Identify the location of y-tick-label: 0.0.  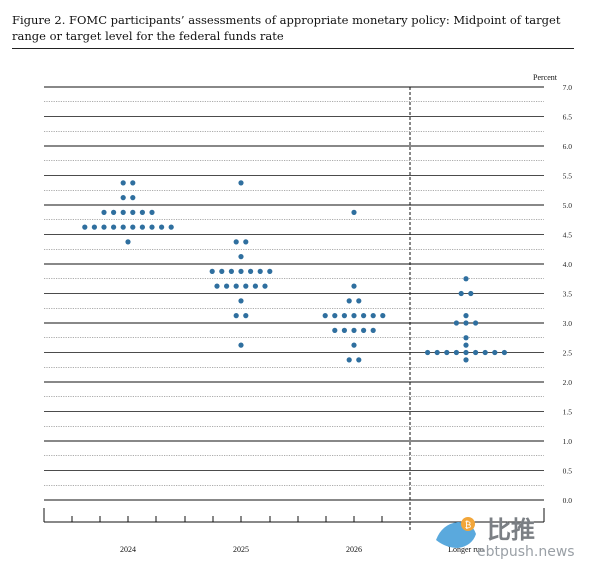
(568, 500).